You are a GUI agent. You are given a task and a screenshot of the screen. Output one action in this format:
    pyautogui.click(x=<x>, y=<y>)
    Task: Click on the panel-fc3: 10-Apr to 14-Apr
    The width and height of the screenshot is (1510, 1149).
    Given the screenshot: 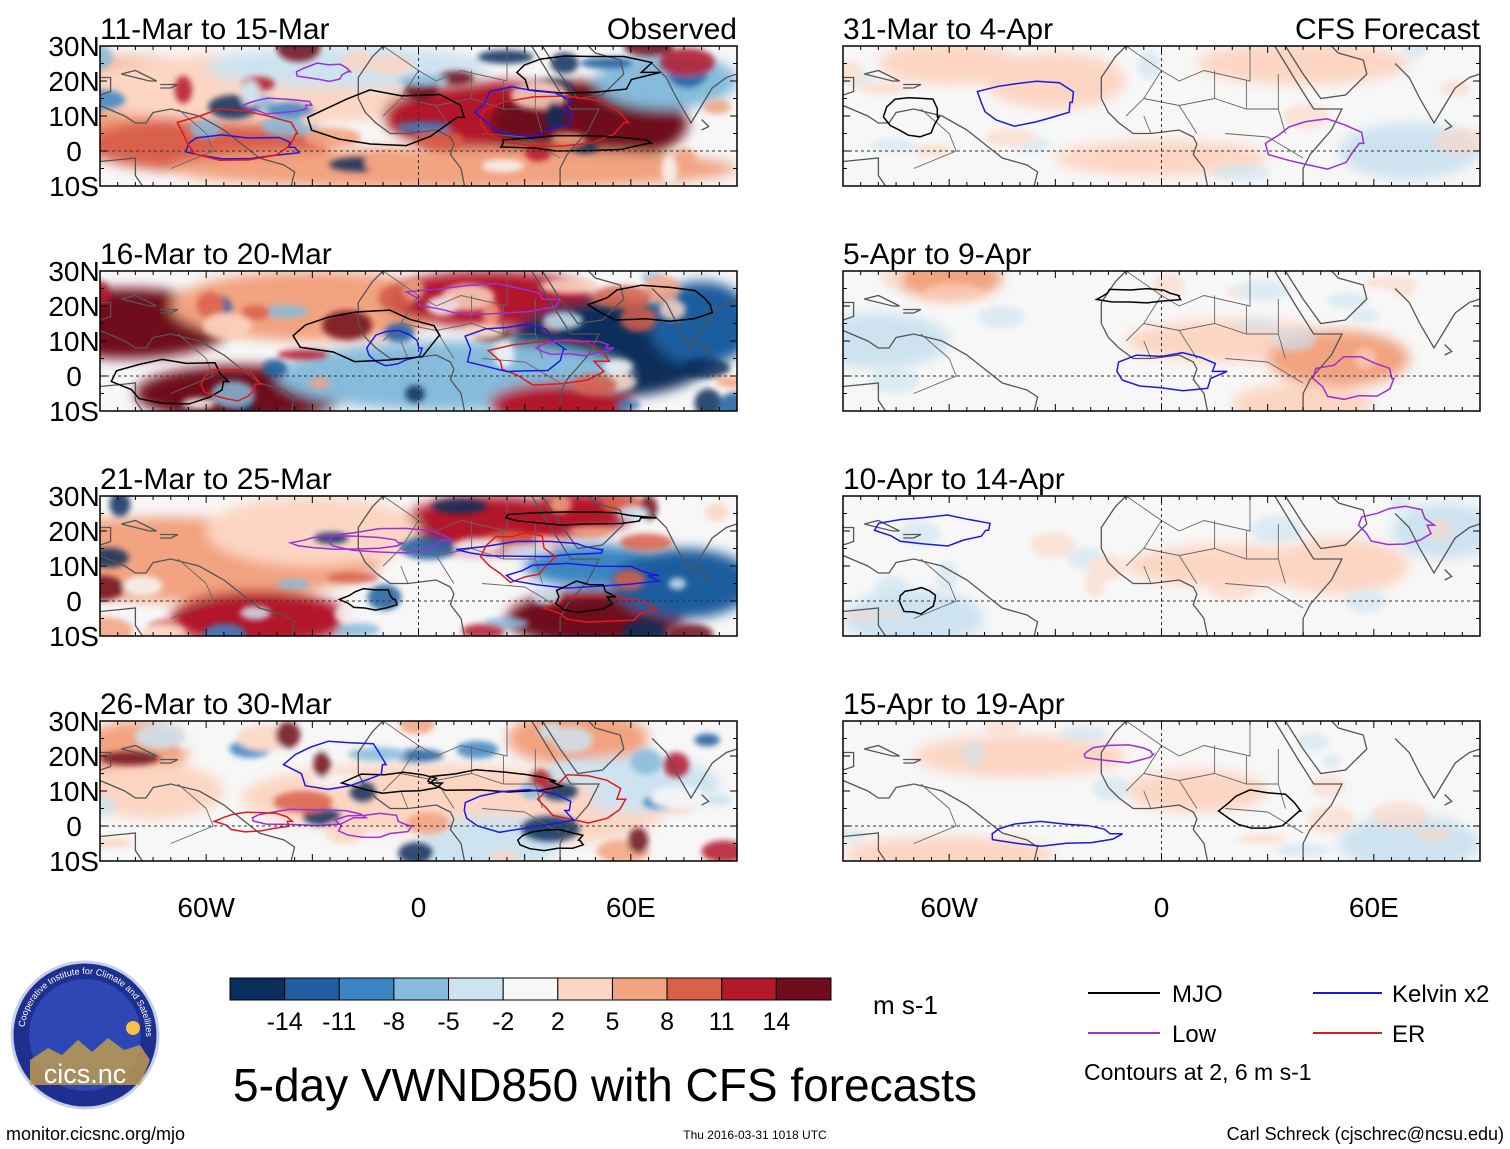 What is the action you would take?
    pyautogui.click(x=1161, y=550)
    